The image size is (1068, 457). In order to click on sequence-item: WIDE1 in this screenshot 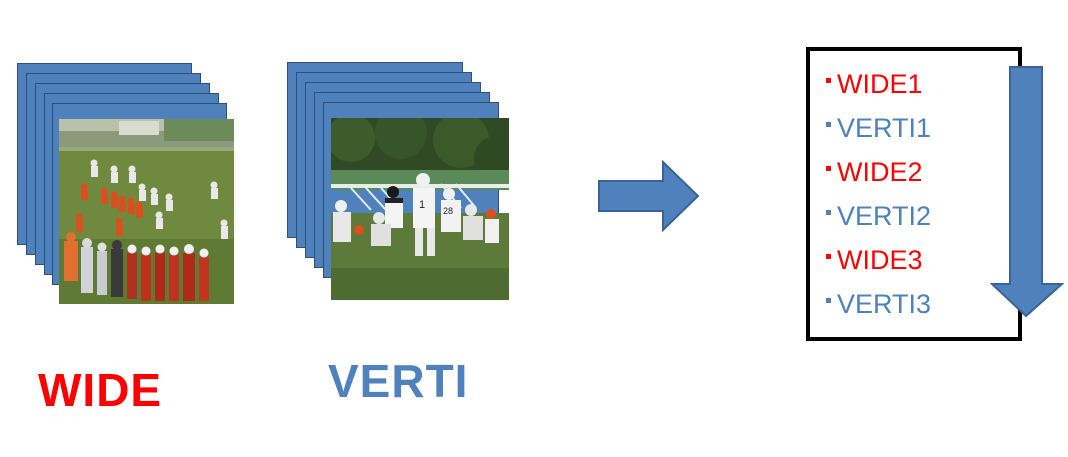, I will do `click(878, 84)`.